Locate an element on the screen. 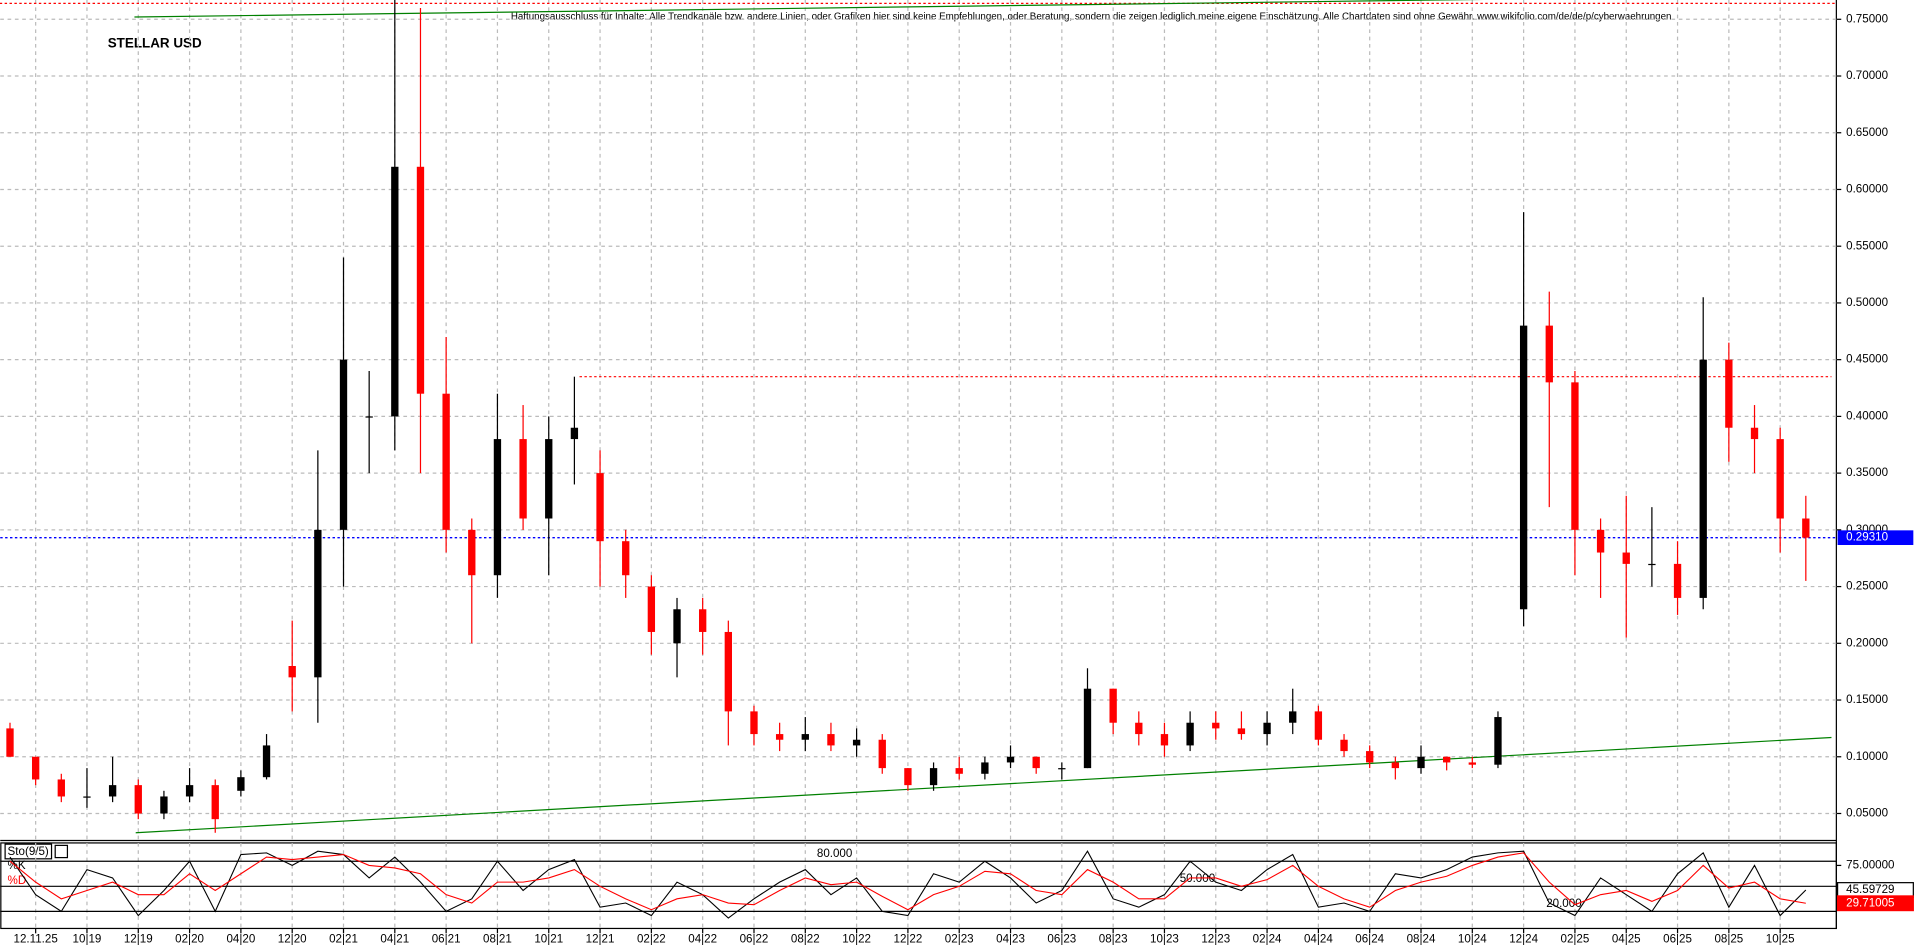 The width and height of the screenshot is (1916, 948). x-tick-label: 12.11.25 is located at coordinates (36, 939).